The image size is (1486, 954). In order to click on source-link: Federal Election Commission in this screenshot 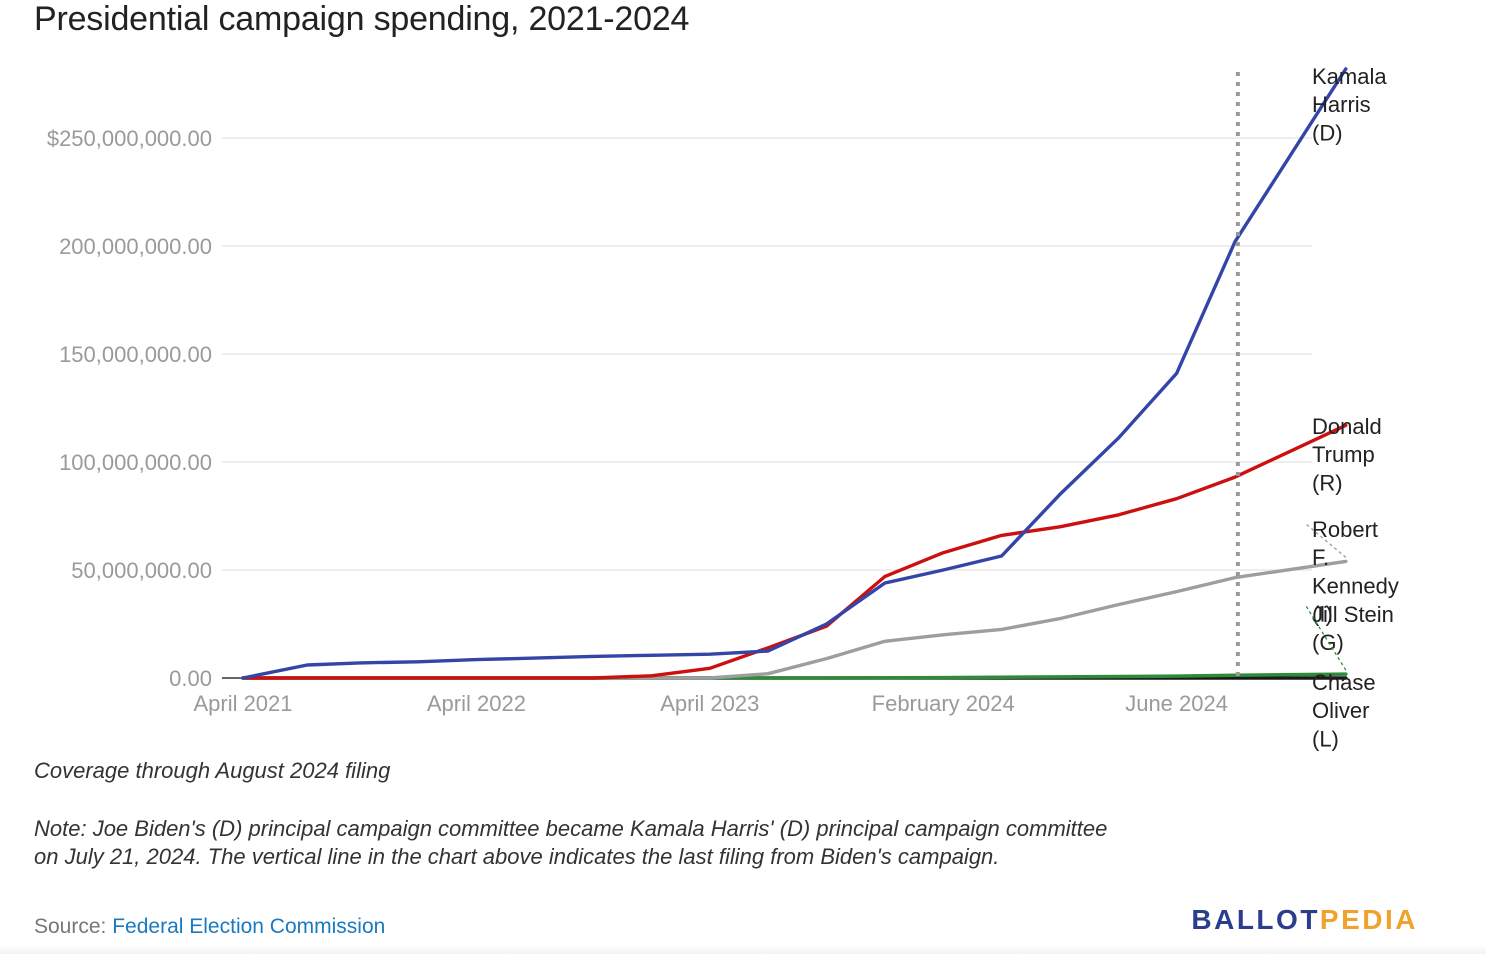, I will do `click(249, 926)`.